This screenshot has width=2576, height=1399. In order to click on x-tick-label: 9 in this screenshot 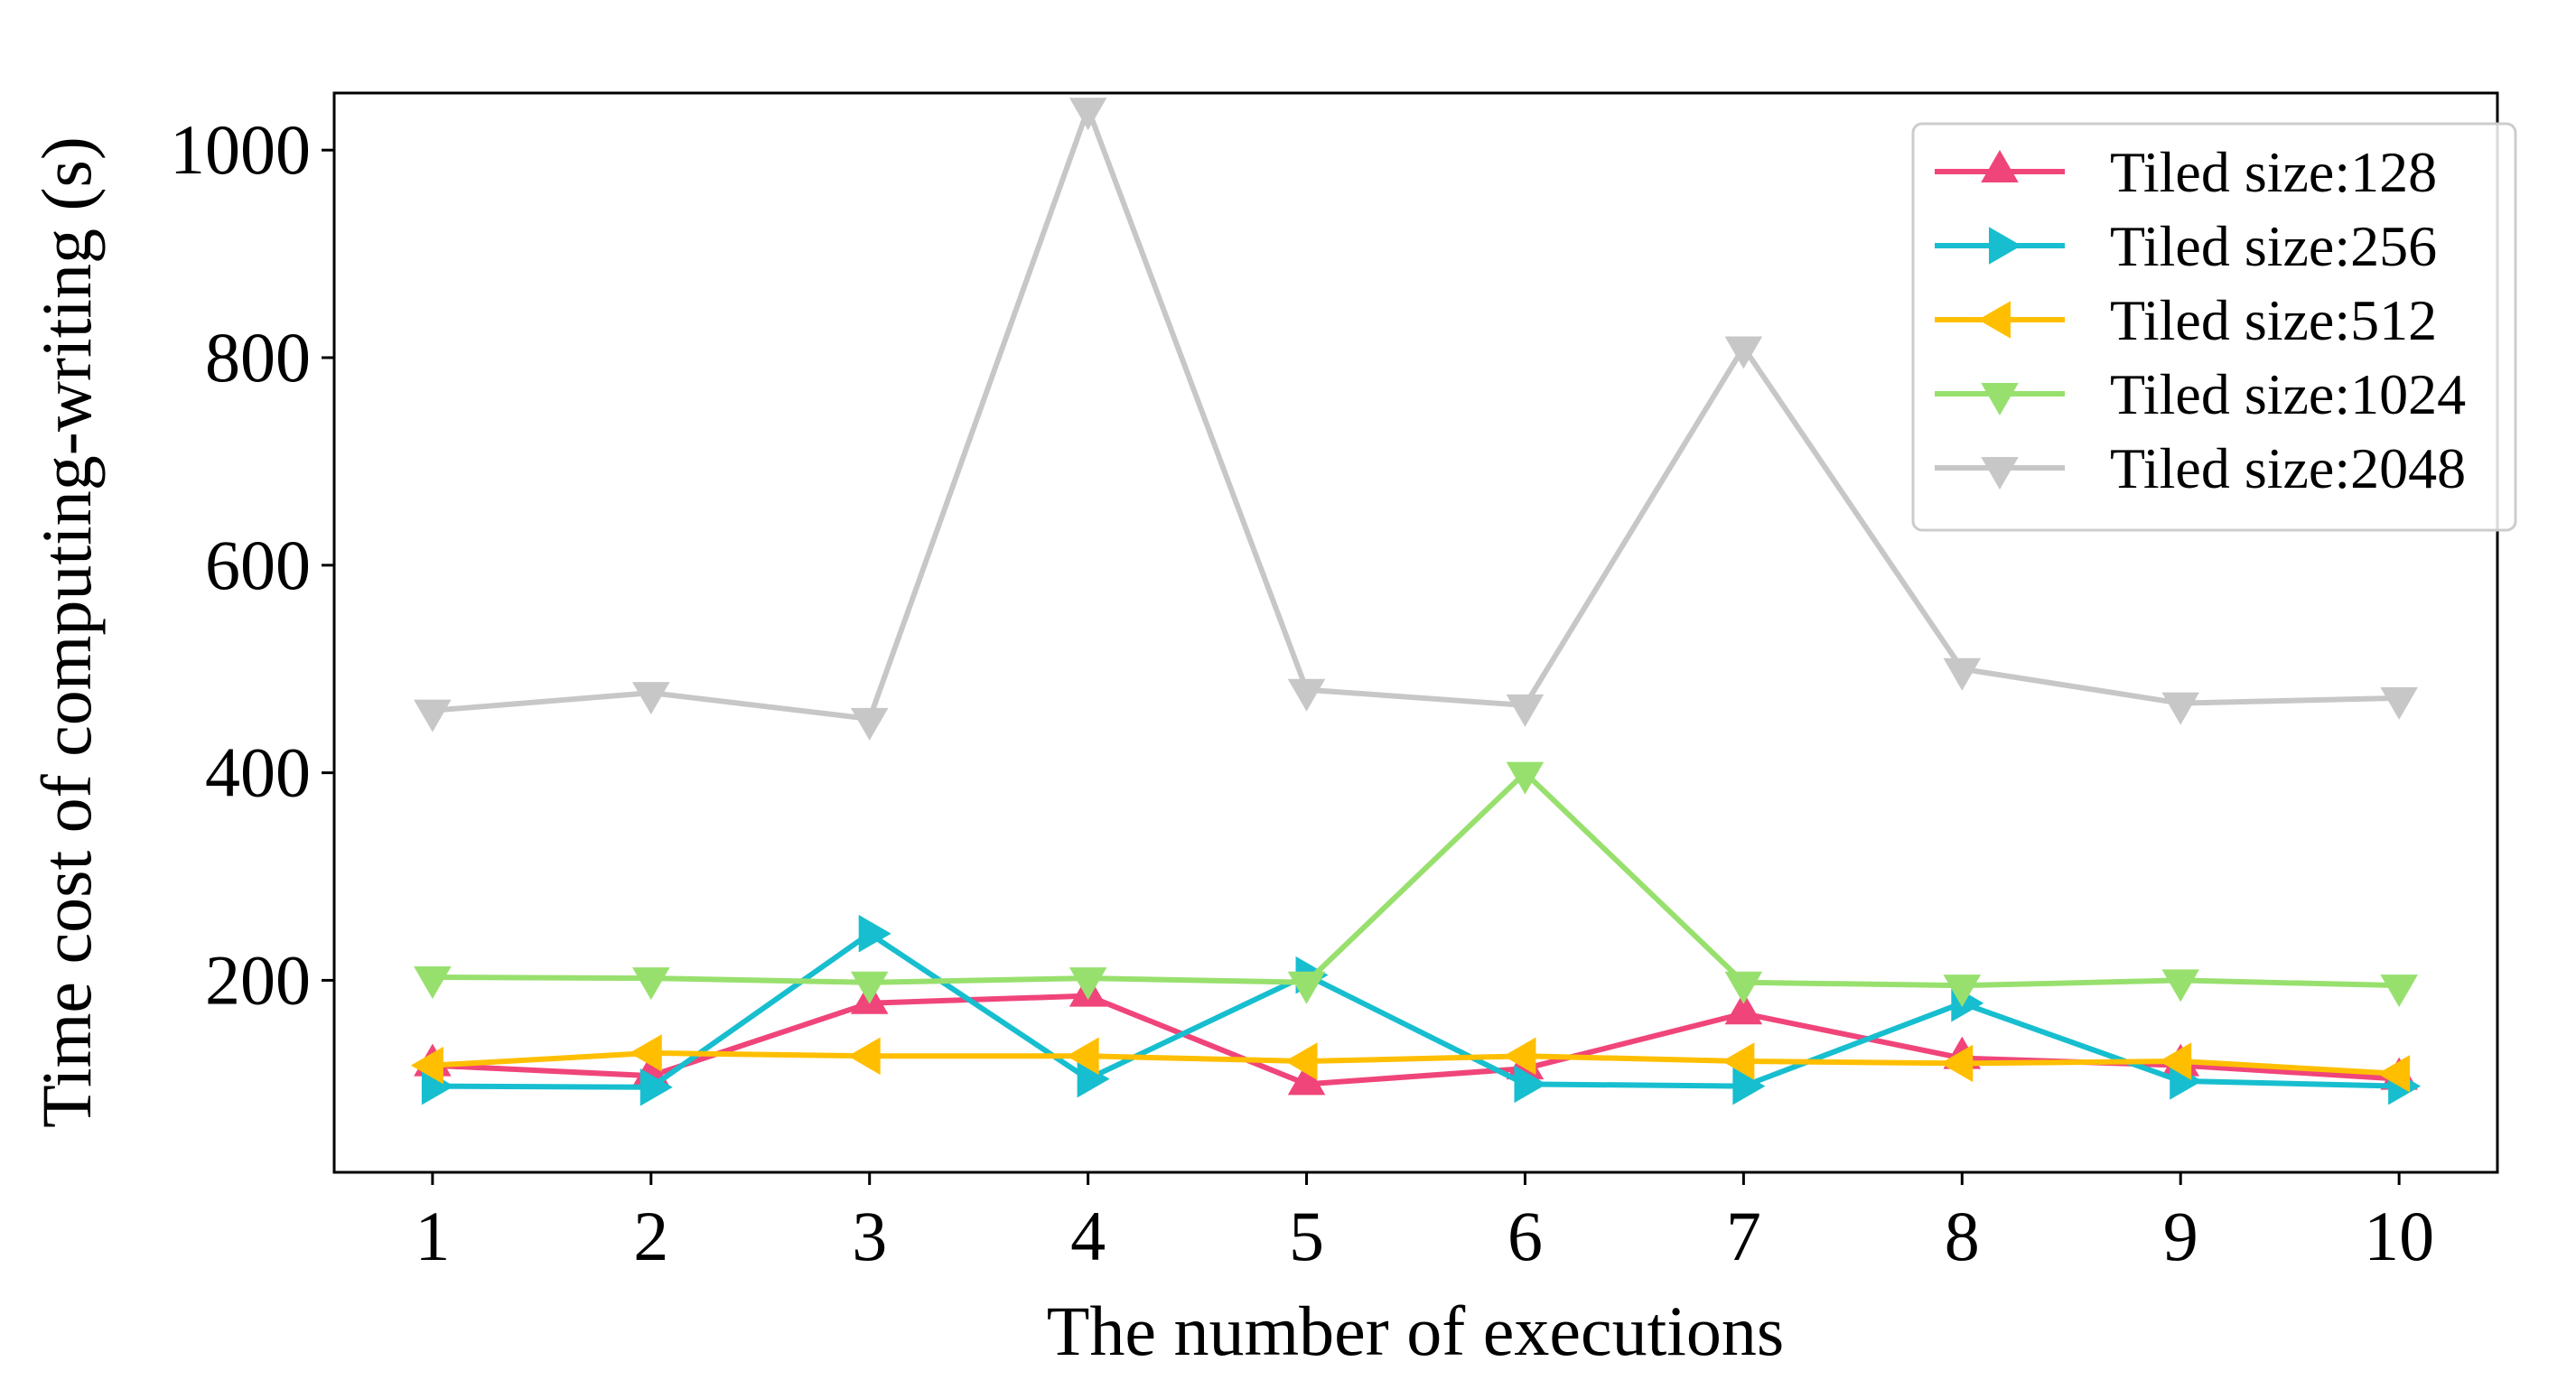, I will do `click(2180, 1236)`.